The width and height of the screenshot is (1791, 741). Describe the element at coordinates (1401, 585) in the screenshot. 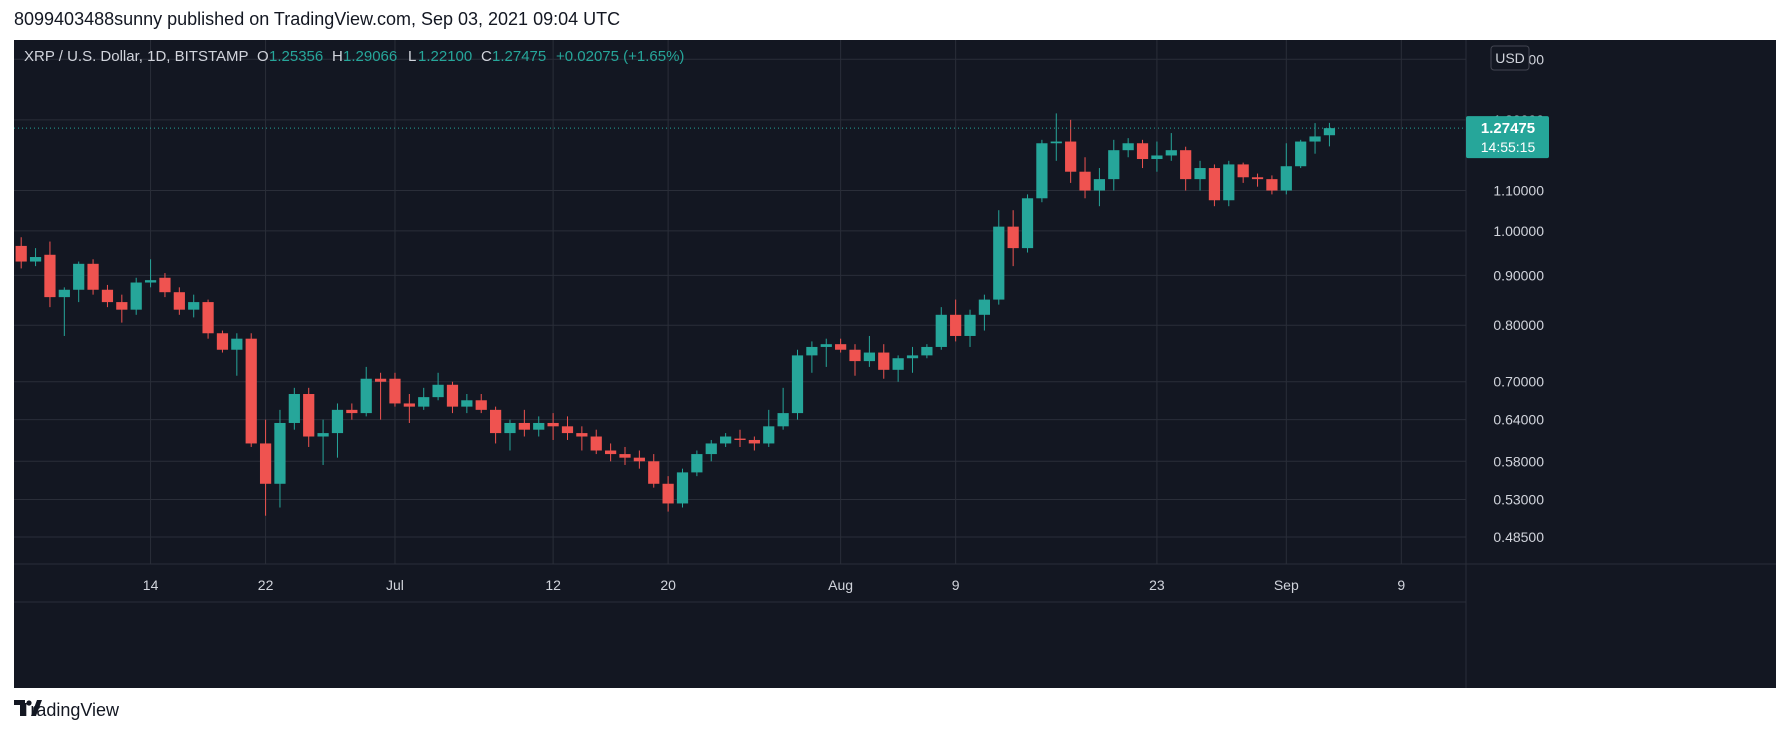

I see `x-tick-label: 9` at that location.